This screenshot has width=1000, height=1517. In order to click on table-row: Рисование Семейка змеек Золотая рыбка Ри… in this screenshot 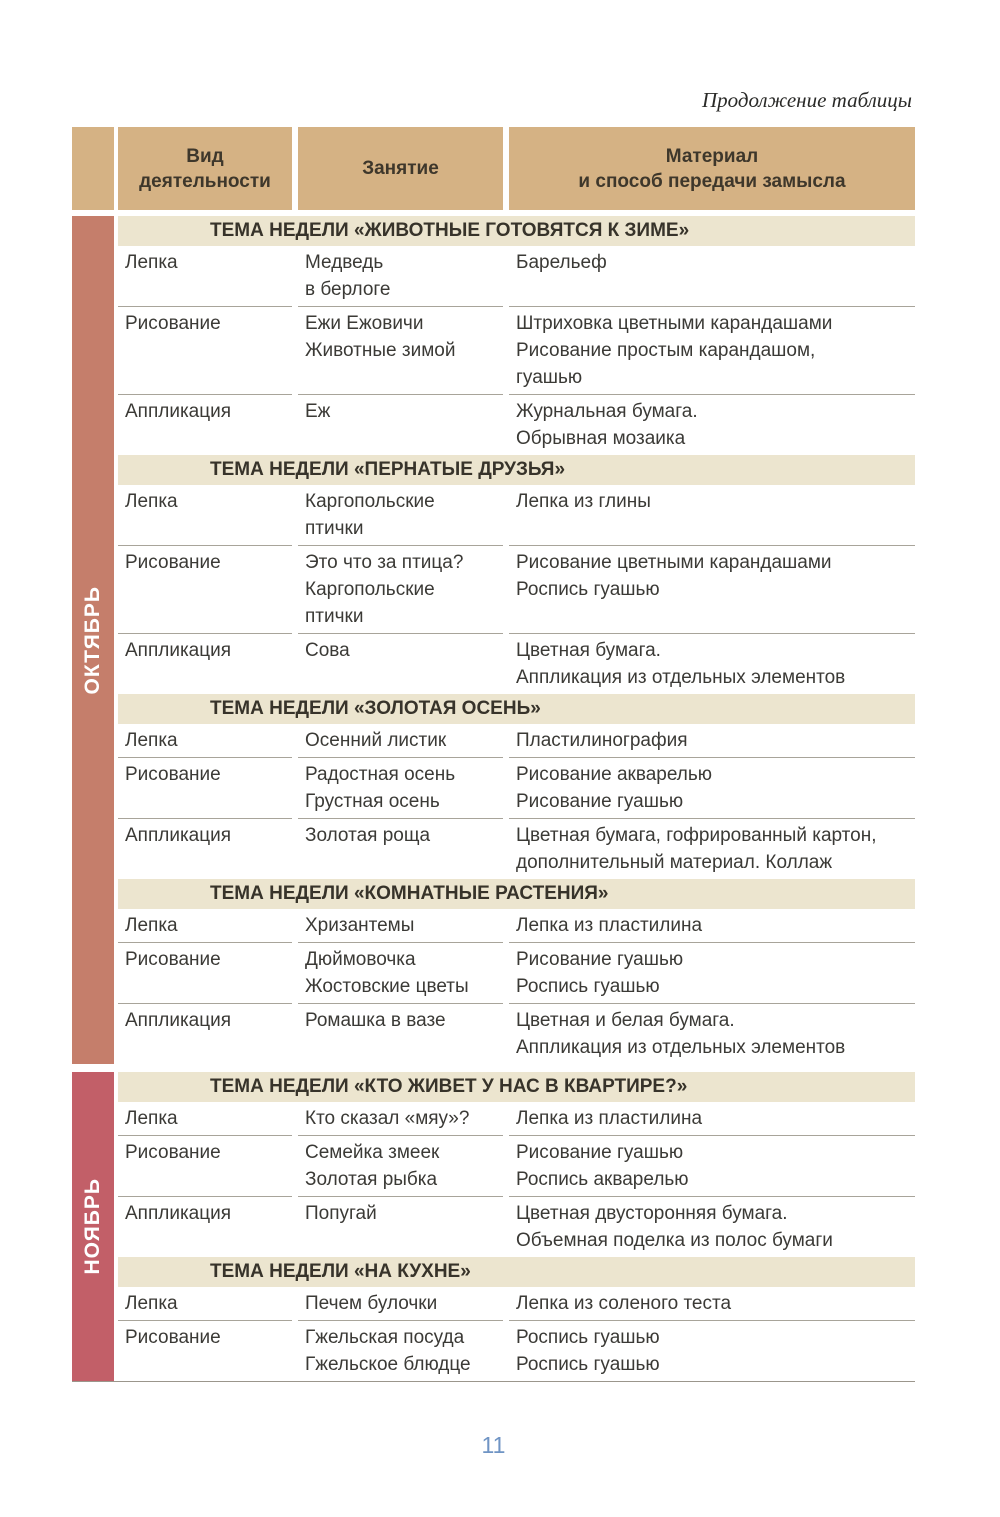, I will do `click(516, 1165)`.